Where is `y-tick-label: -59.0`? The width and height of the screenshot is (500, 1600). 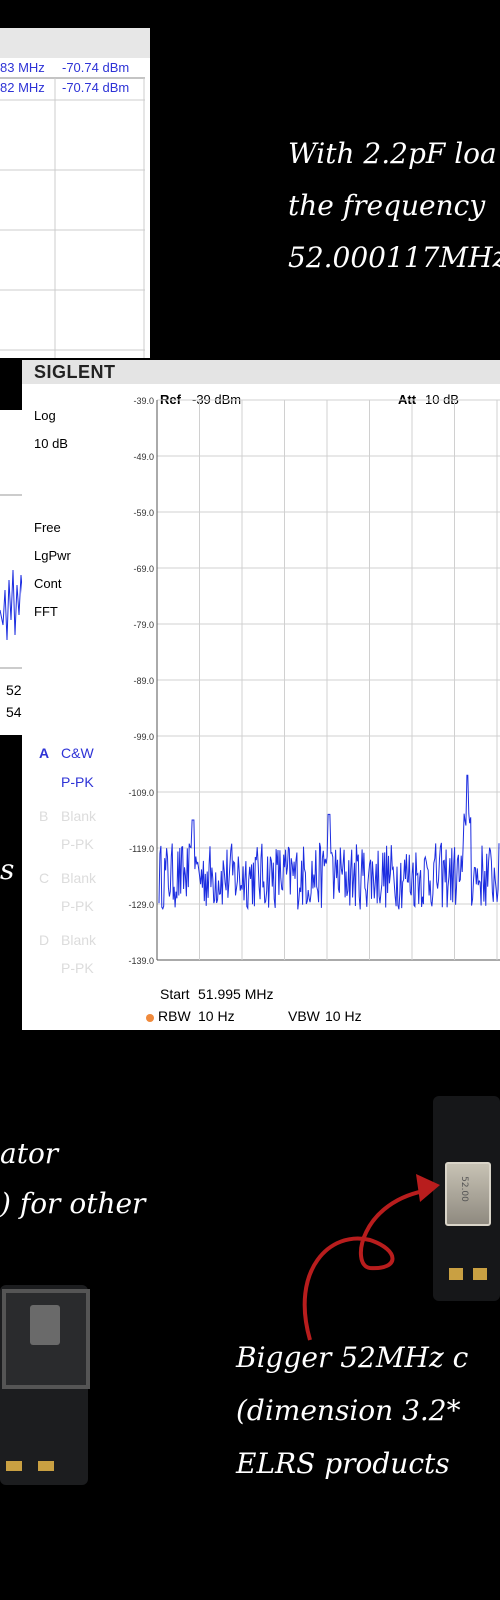 y-tick-label: -59.0 is located at coordinates (143, 513).